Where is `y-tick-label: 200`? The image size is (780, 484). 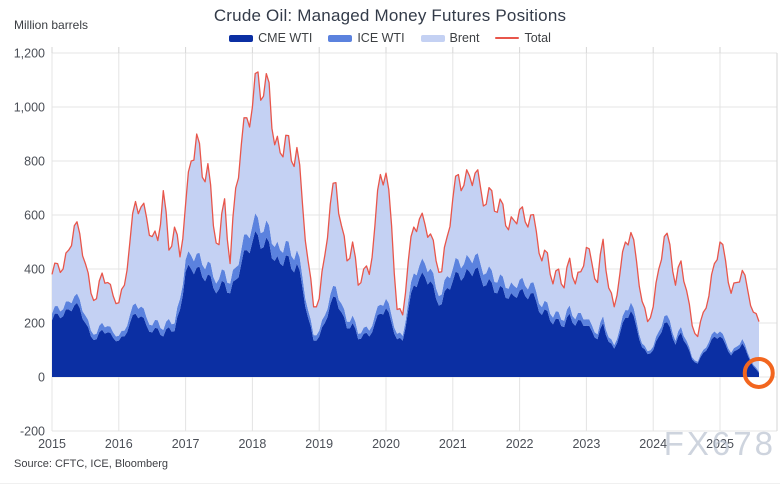 y-tick-label: 200 is located at coordinates (34, 324).